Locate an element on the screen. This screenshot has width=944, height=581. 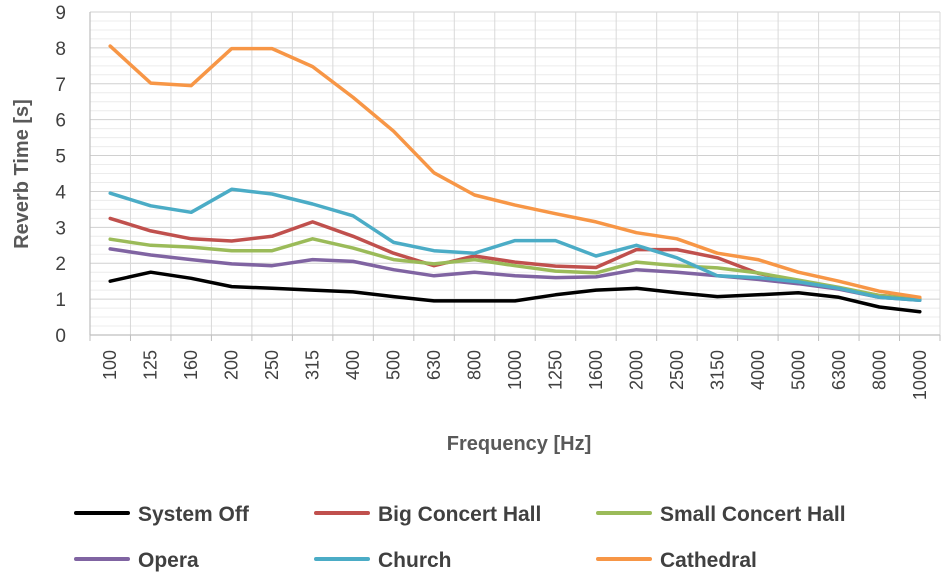
x-tick-label: 160 is located at coordinates (191, 365).